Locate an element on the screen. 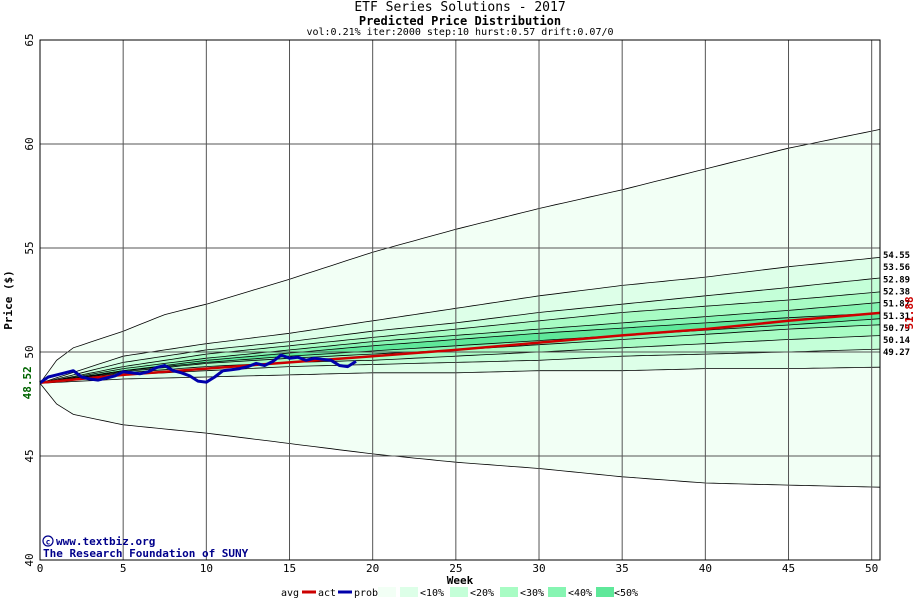 This screenshot has width=920, height=600. end-label-1: 53.56 is located at coordinates (896, 268).